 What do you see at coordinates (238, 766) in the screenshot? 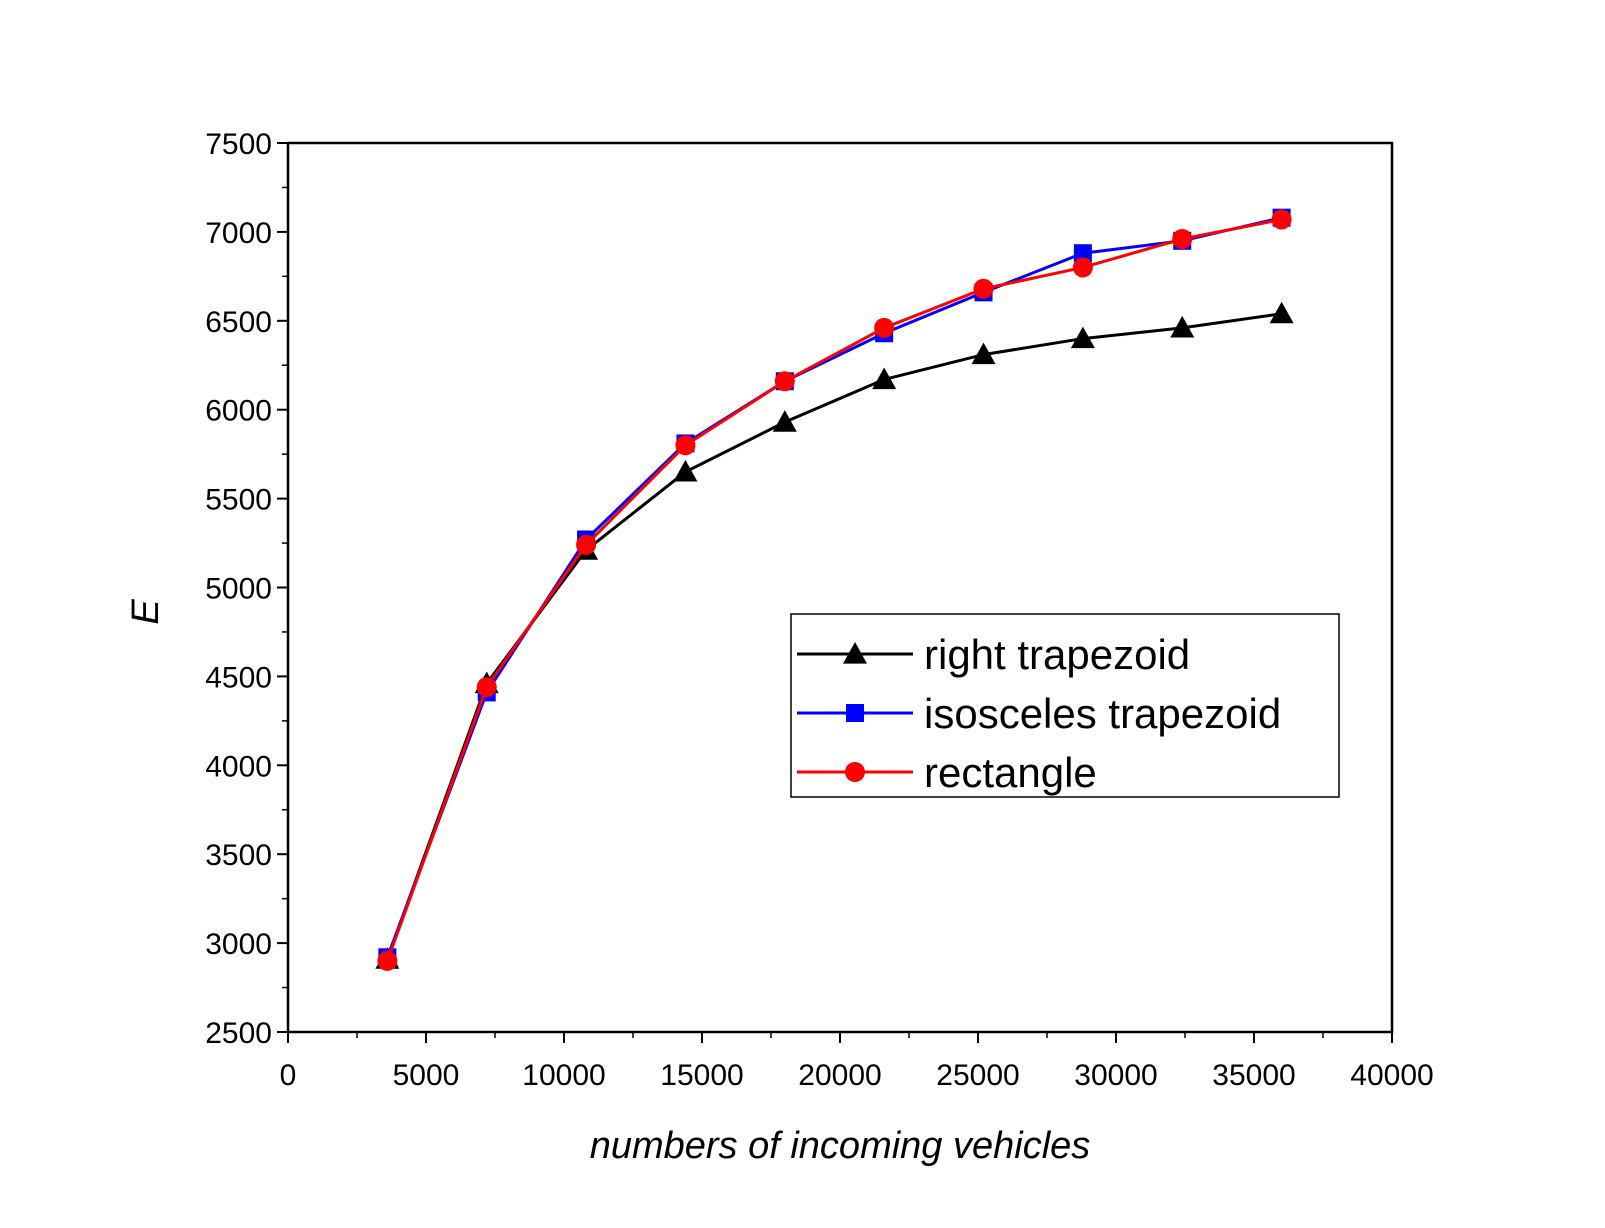
I see `y-tick-label: 4000` at bounding box center [238, 766].